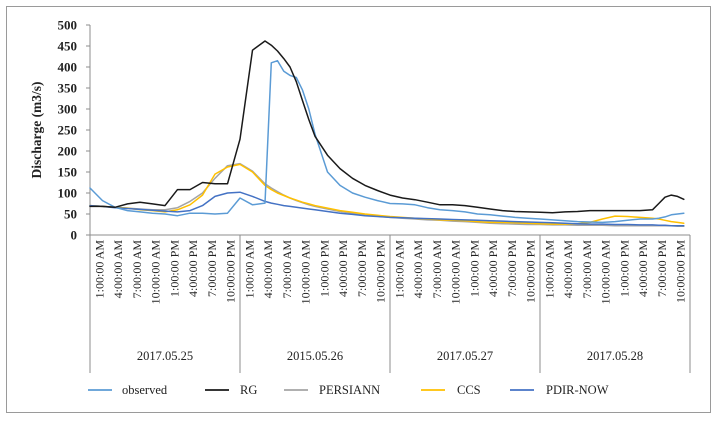 This screenshot has height=424, width=723. What do you see at coordinates (74, 235) in the screenshot?
I see `y-tick-label: 0` at bounding box center [74, 235].